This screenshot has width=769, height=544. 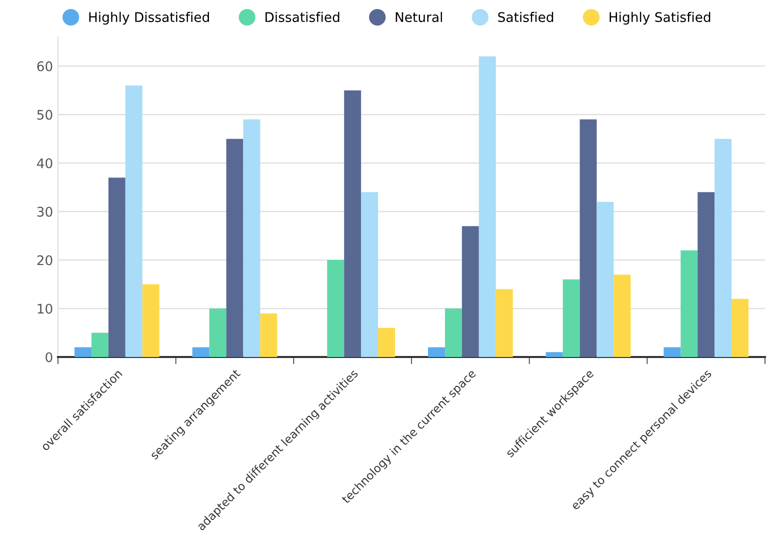 I want to click on y-tick-label: 50, so click(x=44, y=115).